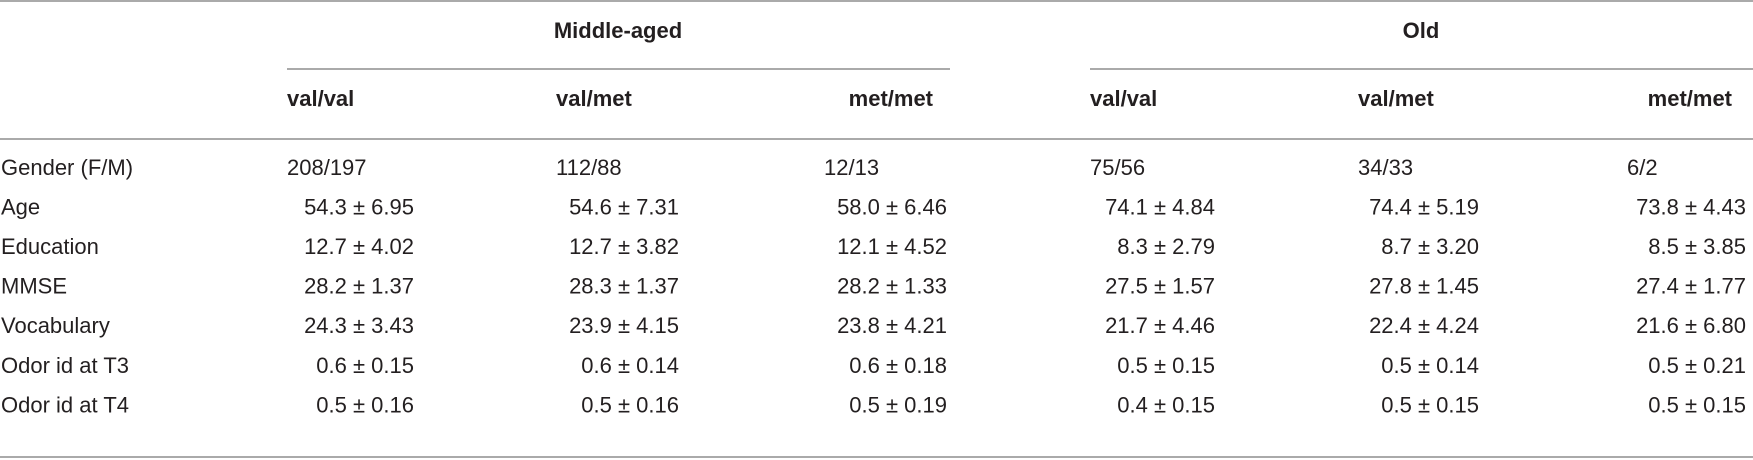  I want to click on row-label: MMSE, so click(34, 286).